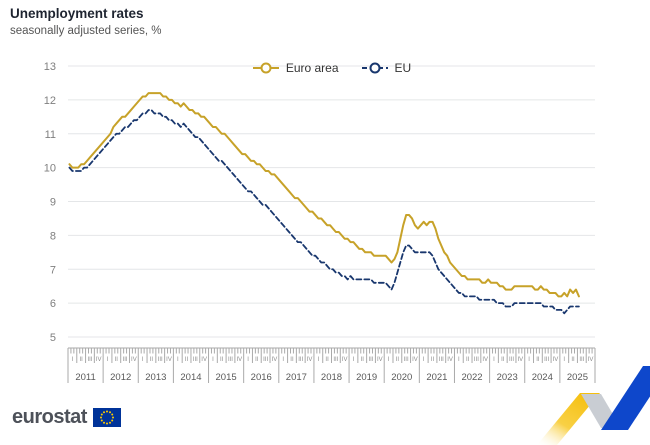 The image size is (650, 445). What do you see at coordinates (401, 377) in the screenshot?
I see `year-tick-label: 2020` at bounding box center [401, 377].